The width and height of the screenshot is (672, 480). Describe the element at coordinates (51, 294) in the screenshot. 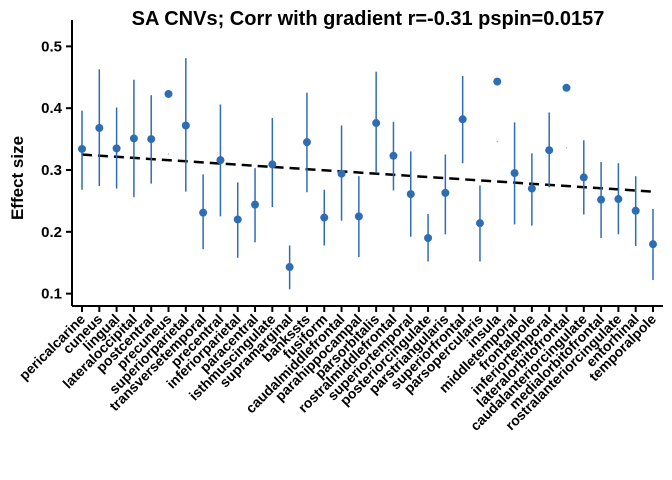

I see `y-tick-label: 0.1` at that location.